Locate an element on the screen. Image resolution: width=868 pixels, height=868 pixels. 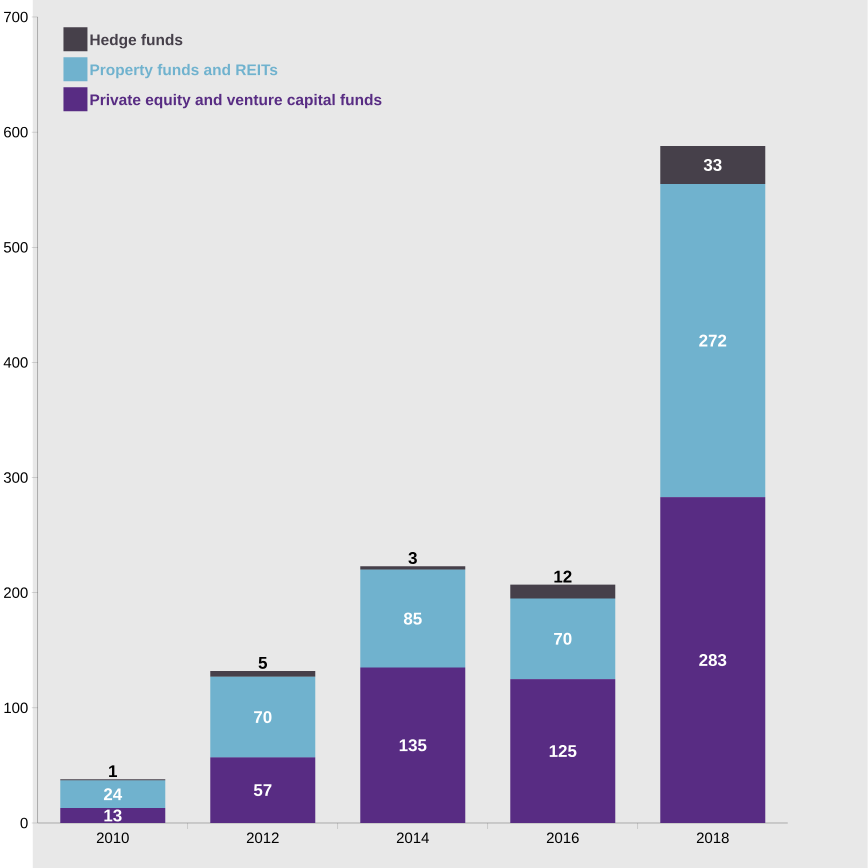
data-label: 5 is located at coordinates (263, 662).